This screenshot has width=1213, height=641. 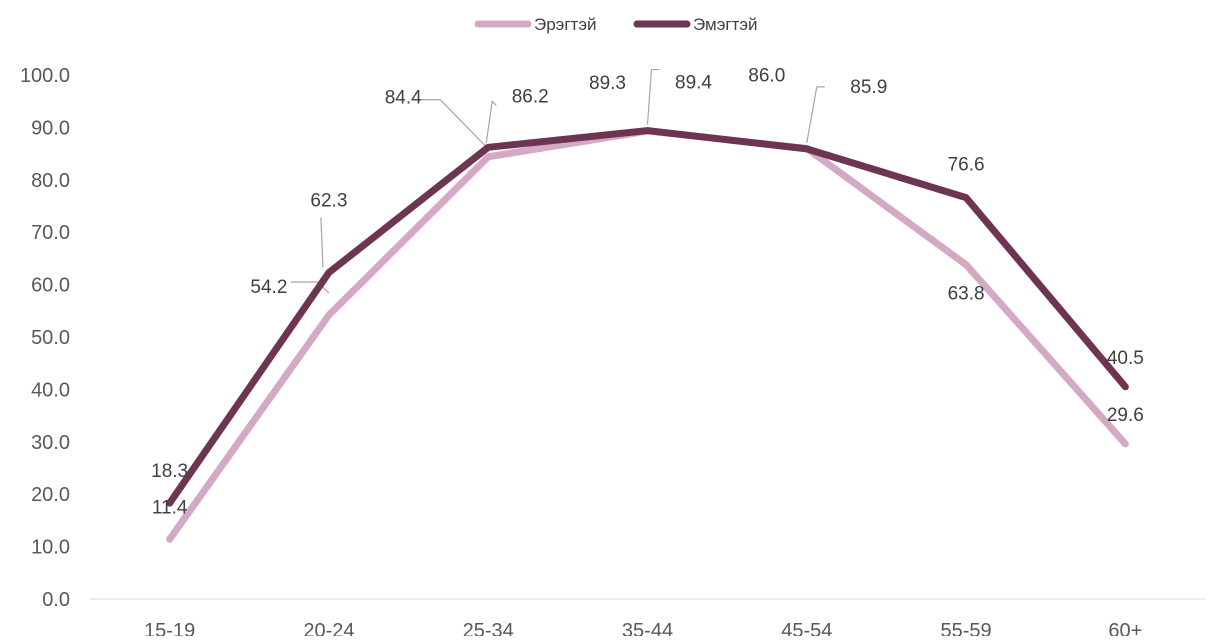 I want to click on y-tick-label: 90.0, so click(x=50, y=128).